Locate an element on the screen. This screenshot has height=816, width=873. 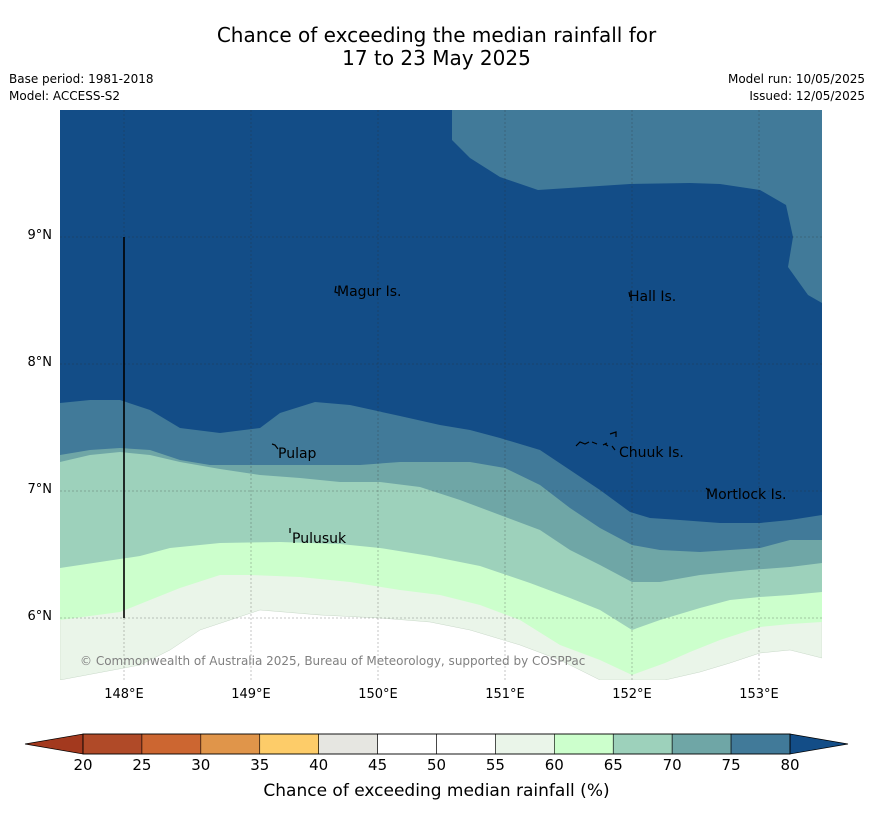
colorbar-tick-70: 70 is located at coordinates (672, 765).